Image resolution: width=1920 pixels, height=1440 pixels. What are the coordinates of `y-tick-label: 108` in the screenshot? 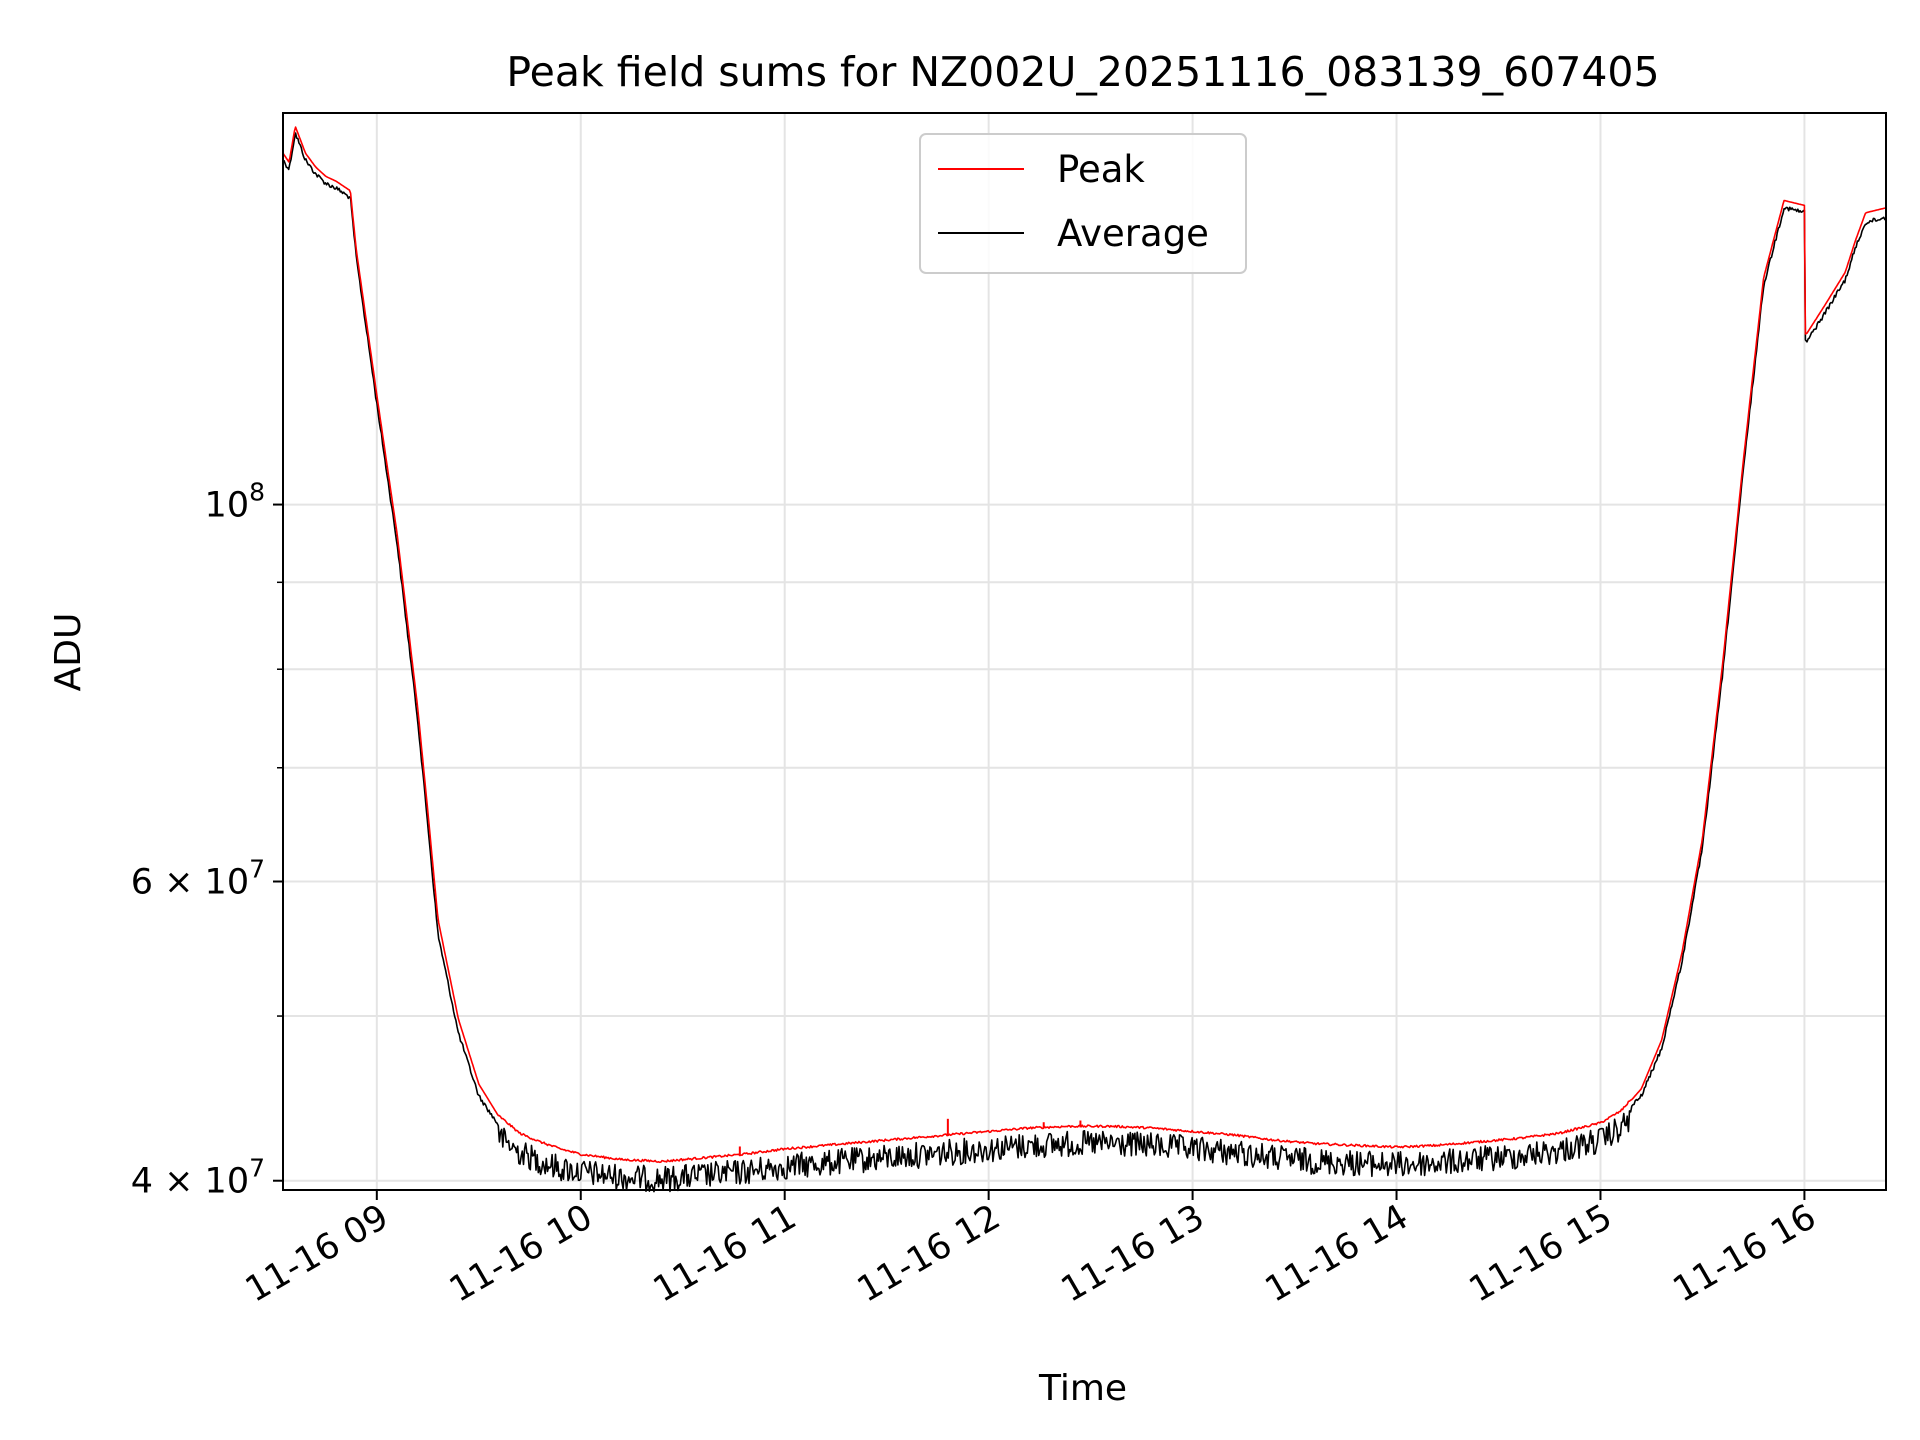 It's located at (235, 502).